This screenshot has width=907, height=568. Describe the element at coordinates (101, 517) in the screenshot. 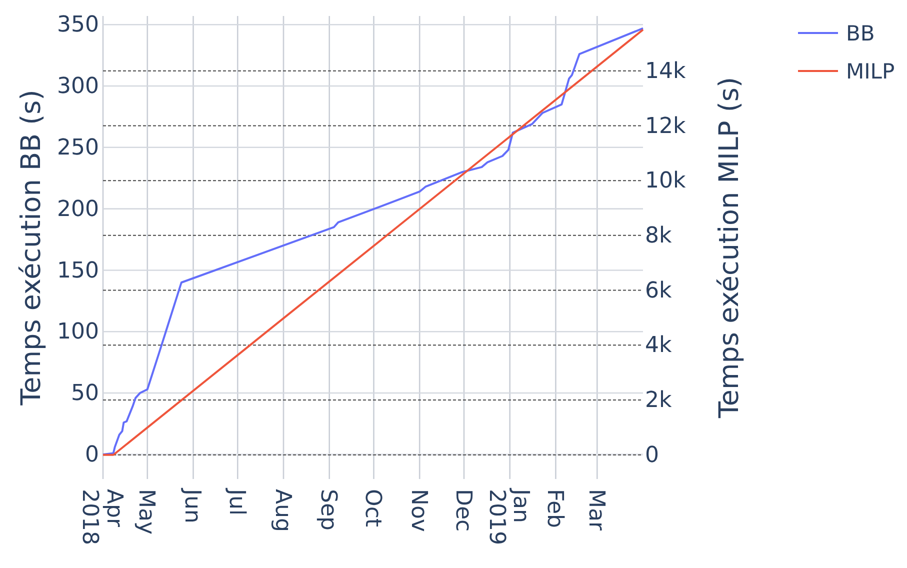

I see `x-tick-label: Apr 2018` at that location.